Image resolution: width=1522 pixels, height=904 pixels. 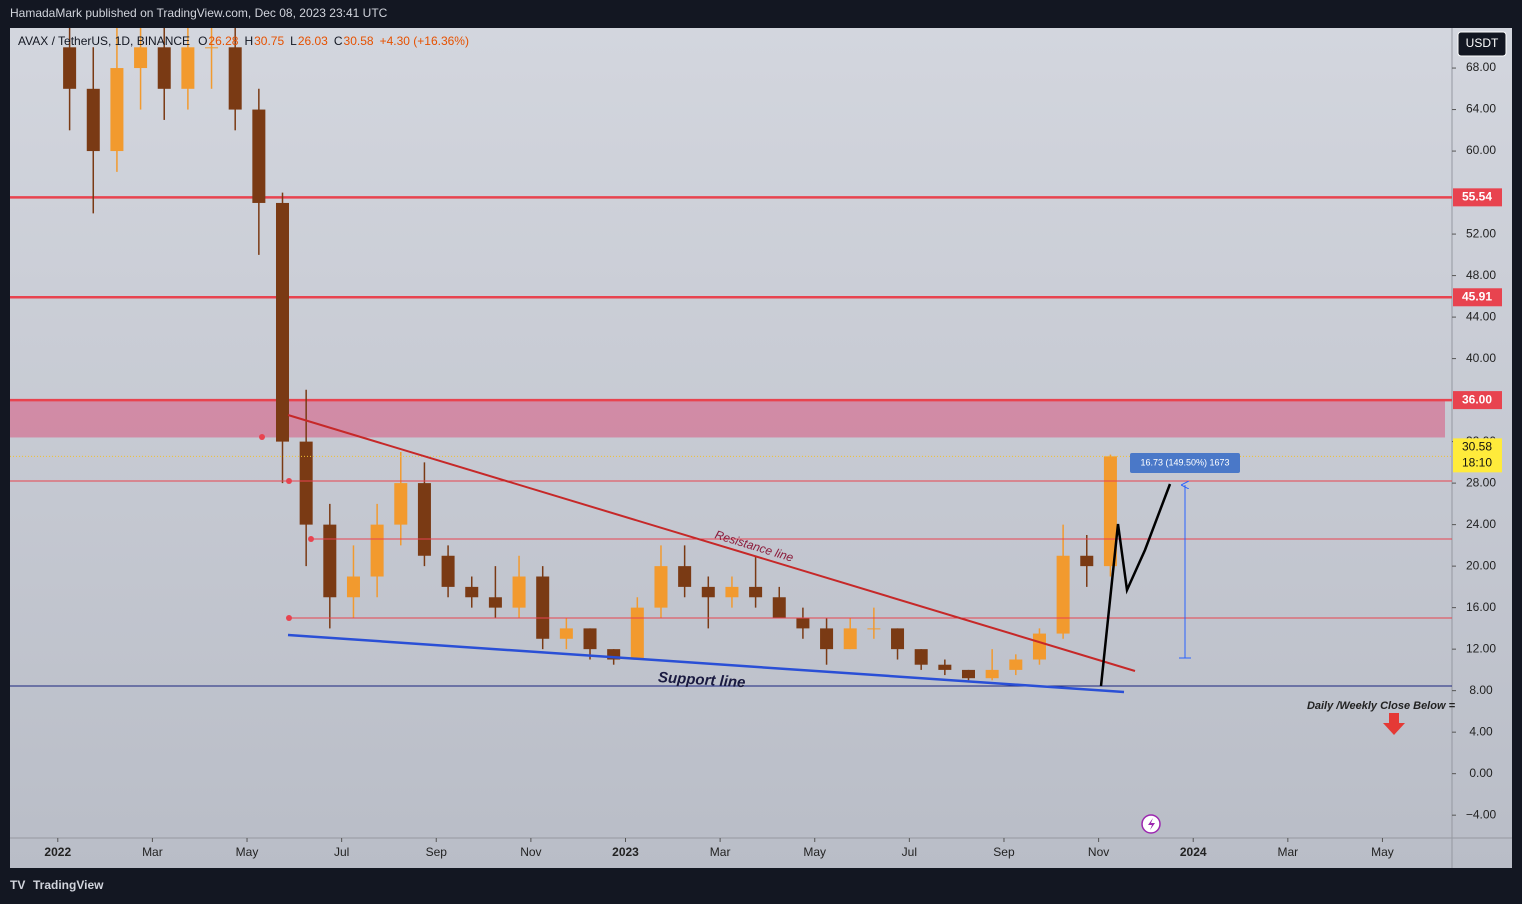 I want to click on y-tick-label: 40.00, so click(x=1481, y=358).